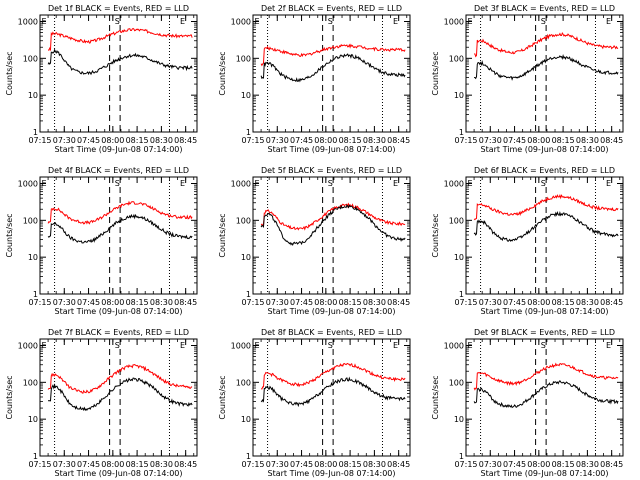  Describe the element at coordinates (118, 170) in the screenshot. I see `panel-title: Det 4f BLACK = Events, RED = LLD` at that location.